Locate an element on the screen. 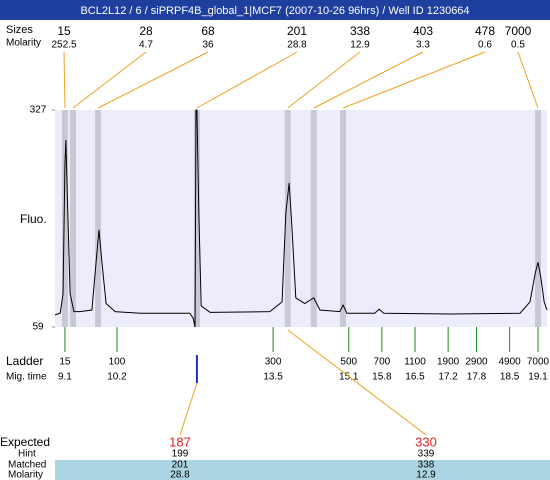 This screenshot has width=550, height=480. ladder-time: 16.5 is located at coordinates (415, 377).